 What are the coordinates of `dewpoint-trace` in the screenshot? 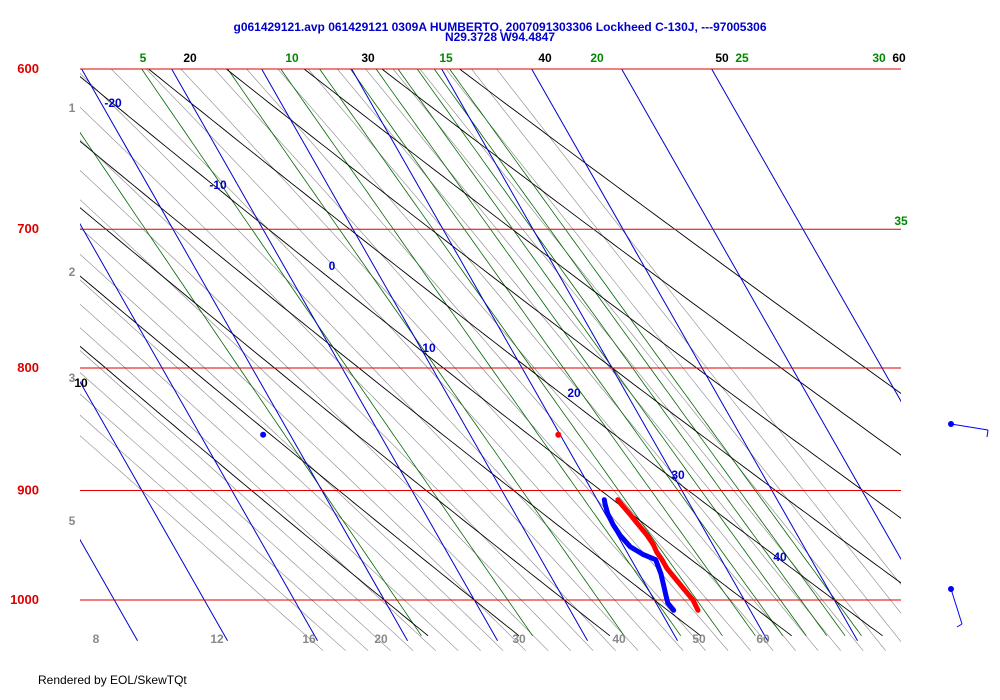 It's located at (639, 555).